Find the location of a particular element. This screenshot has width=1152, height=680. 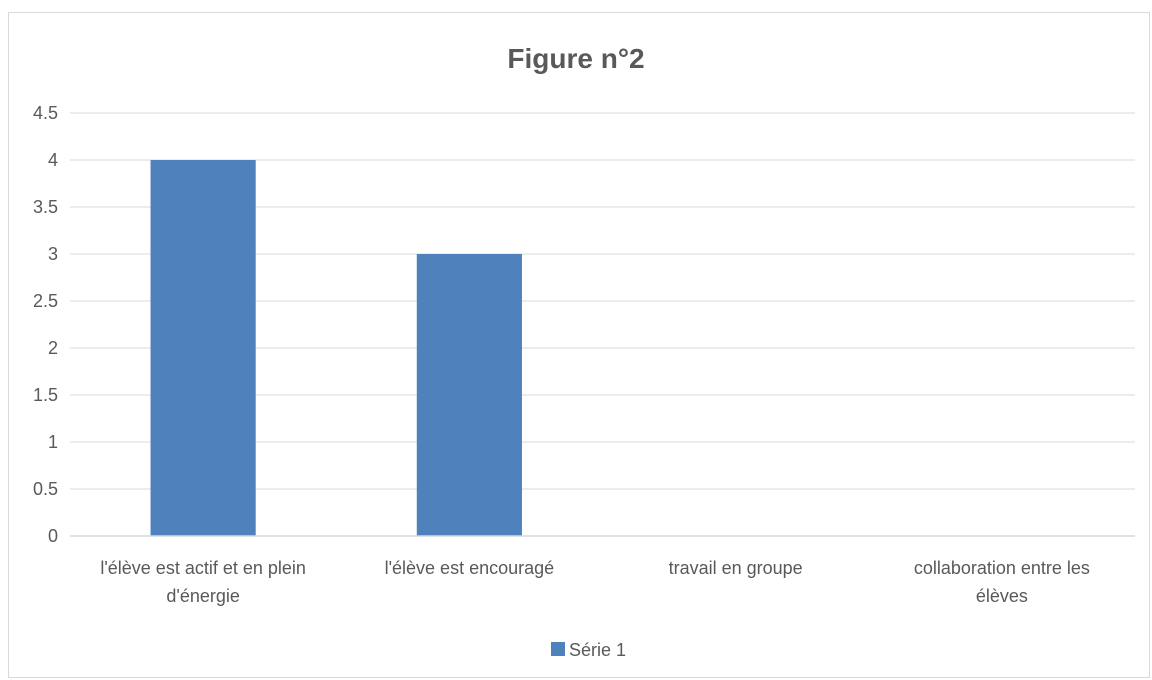

x-tick-label: travail en groupe is located at coordinates (736, 568).